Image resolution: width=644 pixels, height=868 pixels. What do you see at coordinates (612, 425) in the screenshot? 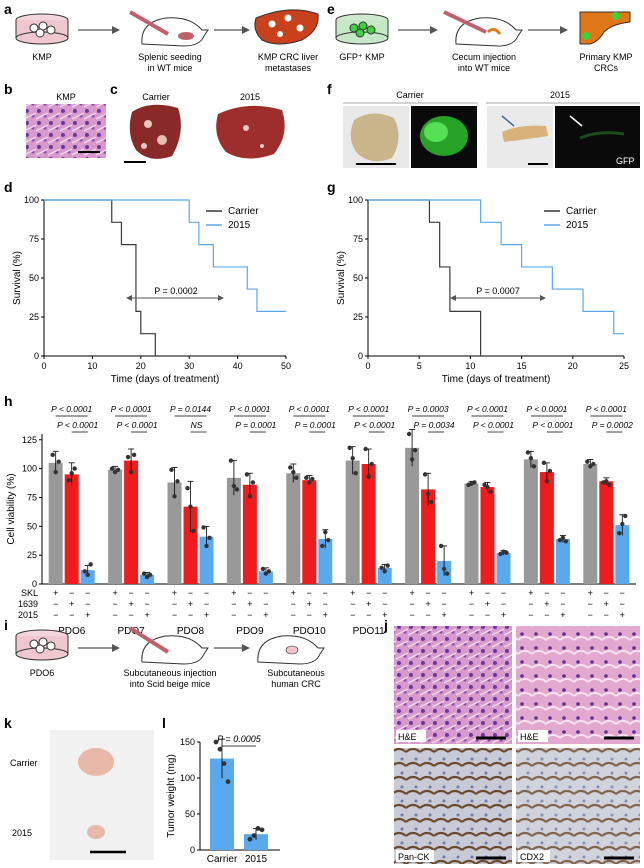
I see `sig-label: P = 0.0002` at bounding box center [612, 425].